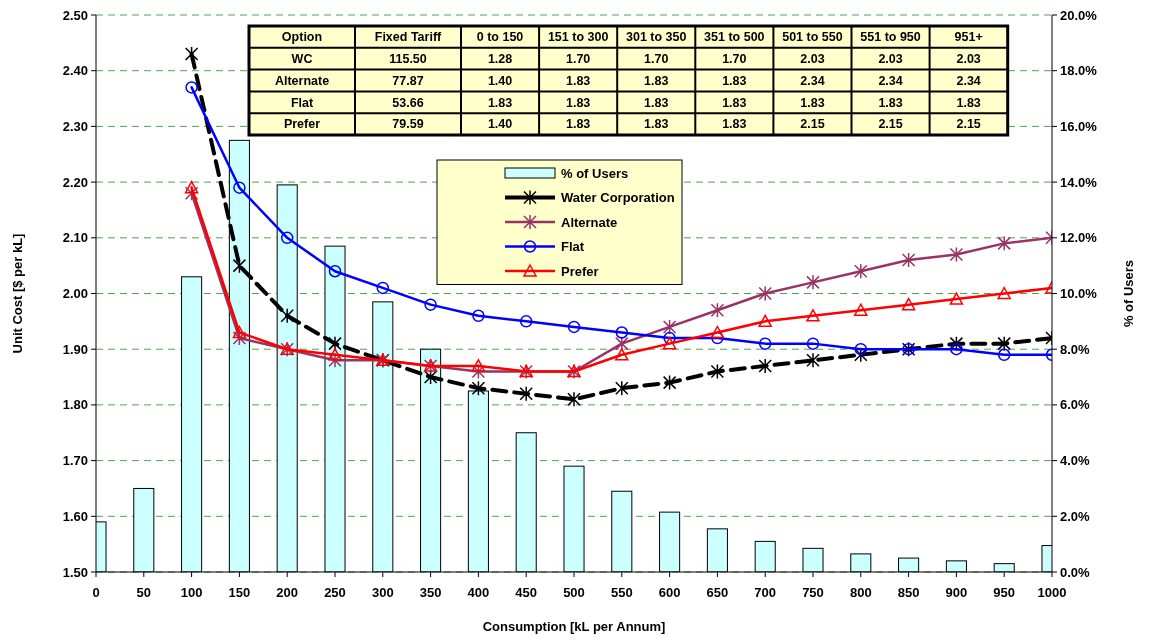 The image size is (1151, 641). Describe the element at coordinates (335, 592) in the screenshot. I see `x-tick-label: 250` at that location.